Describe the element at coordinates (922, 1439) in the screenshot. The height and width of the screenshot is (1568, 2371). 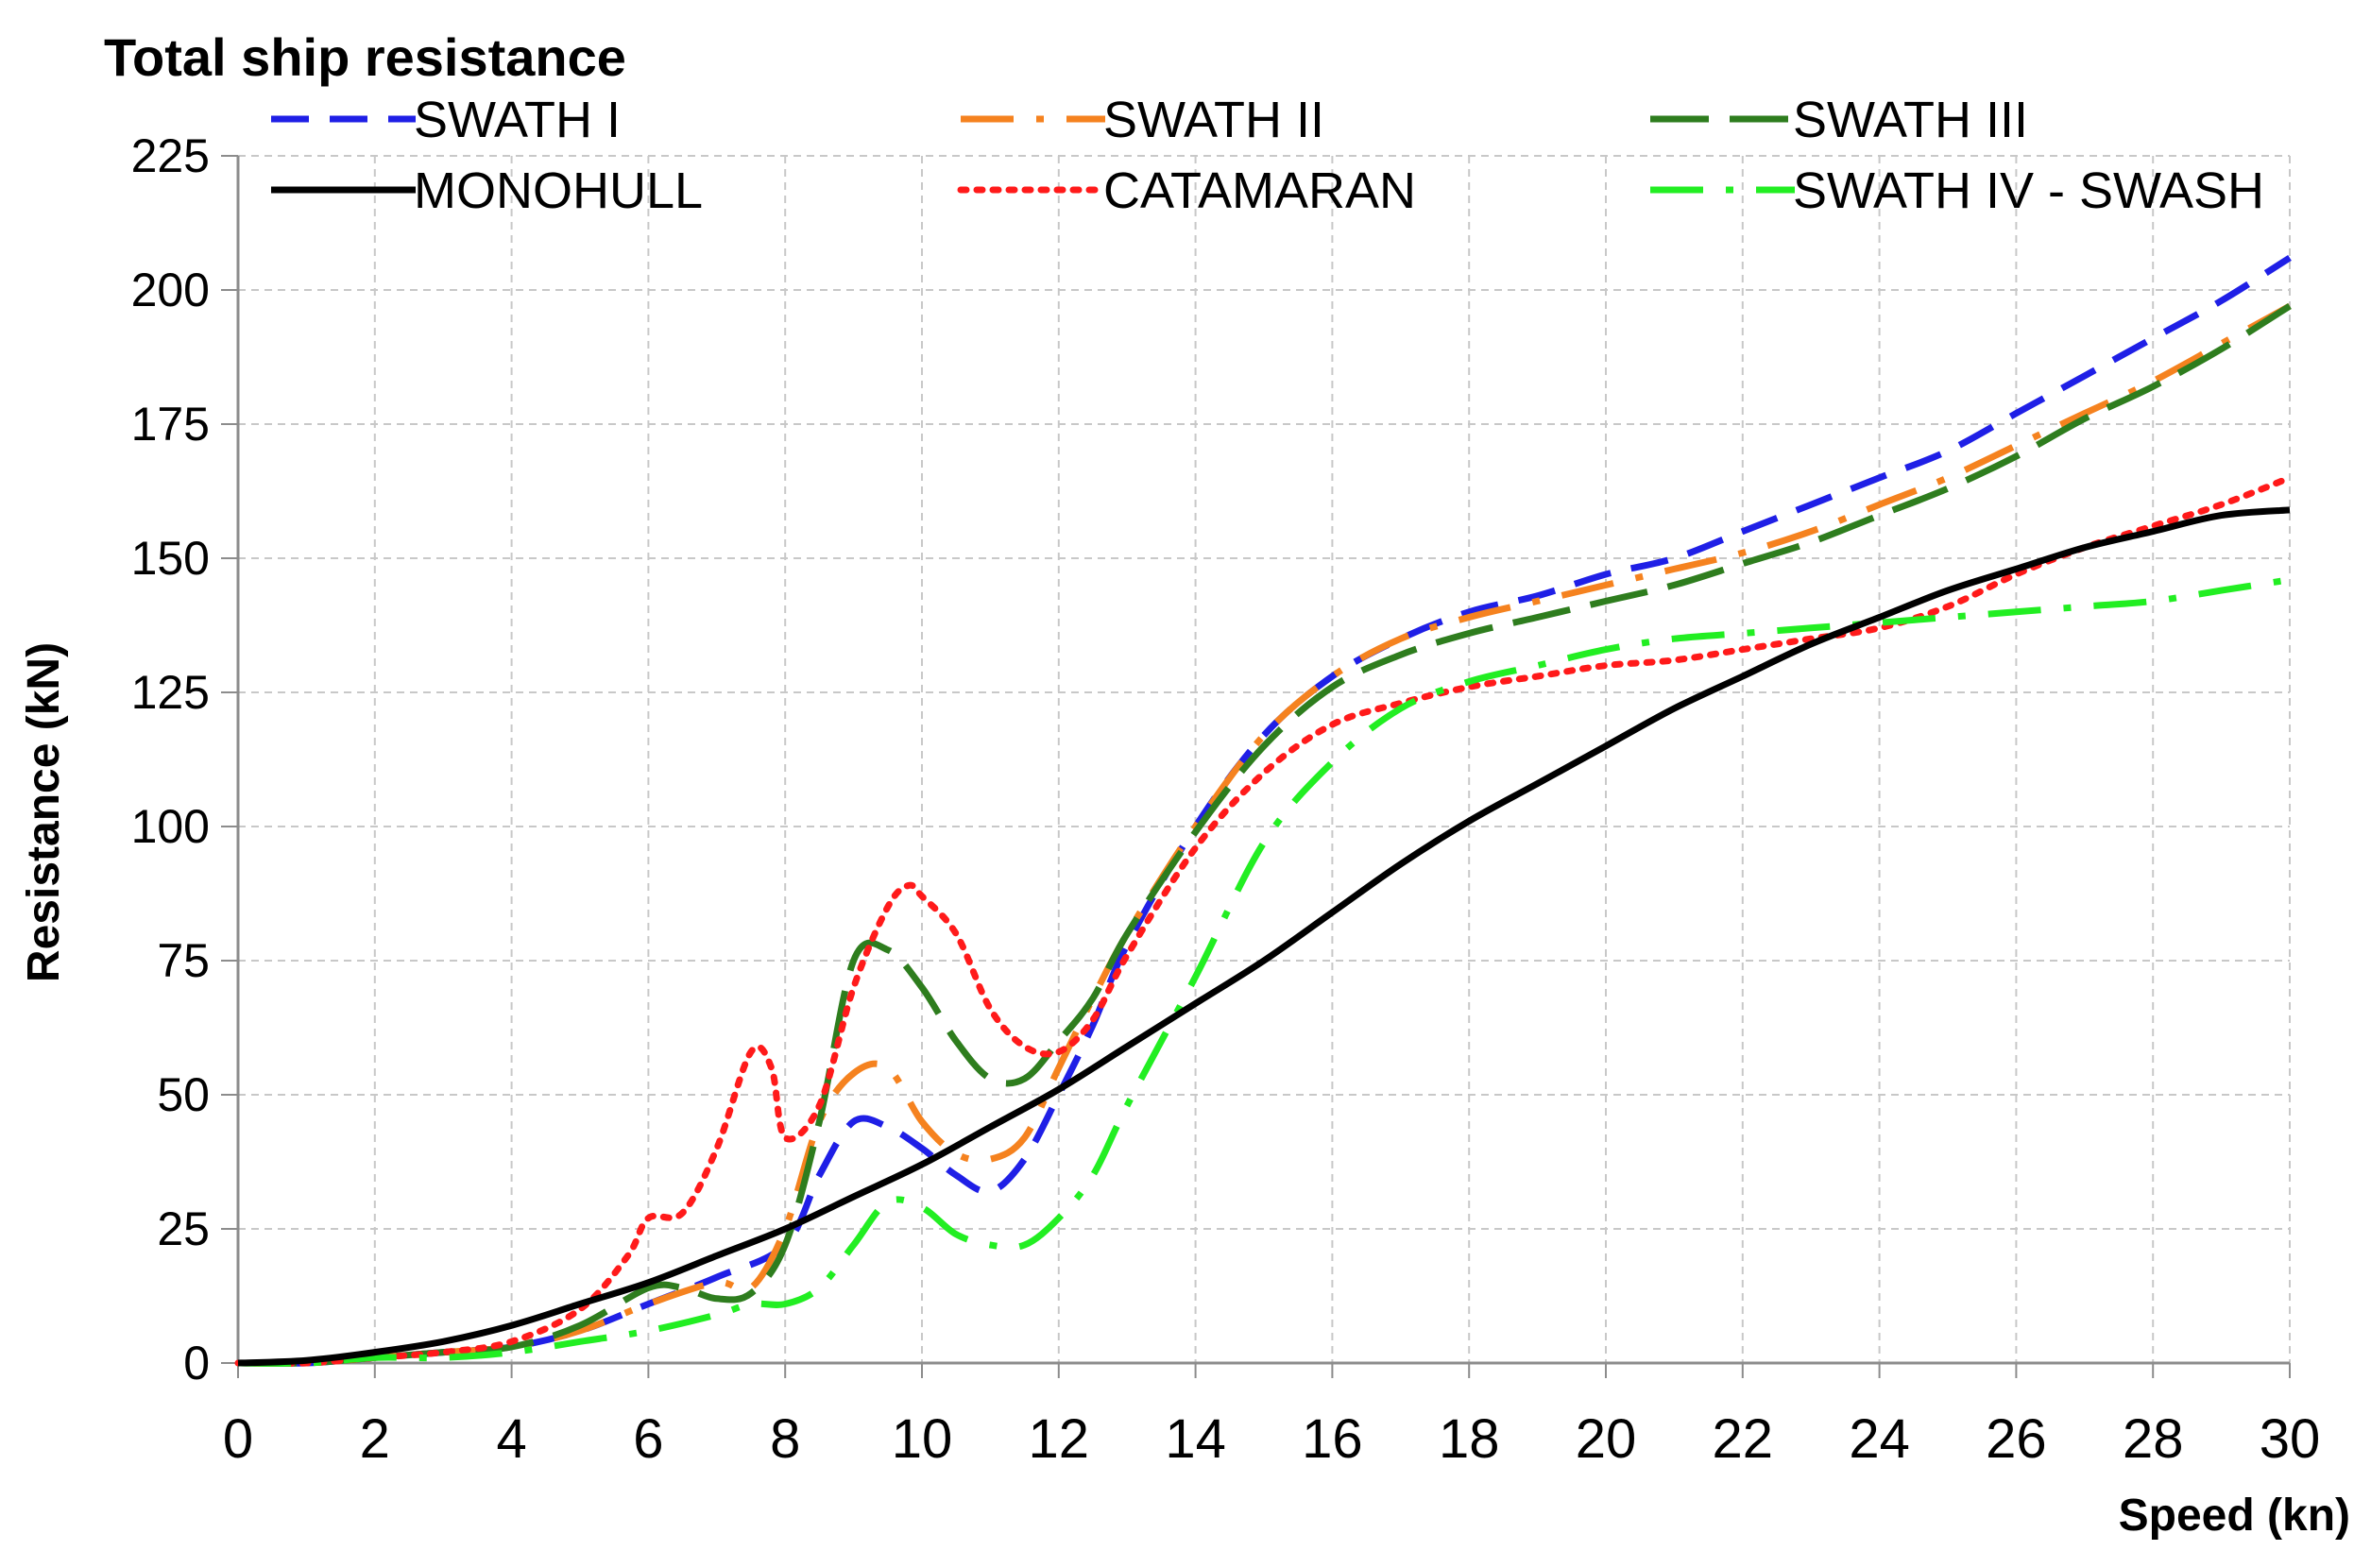
I see `x-tick-label: 10` at that location.